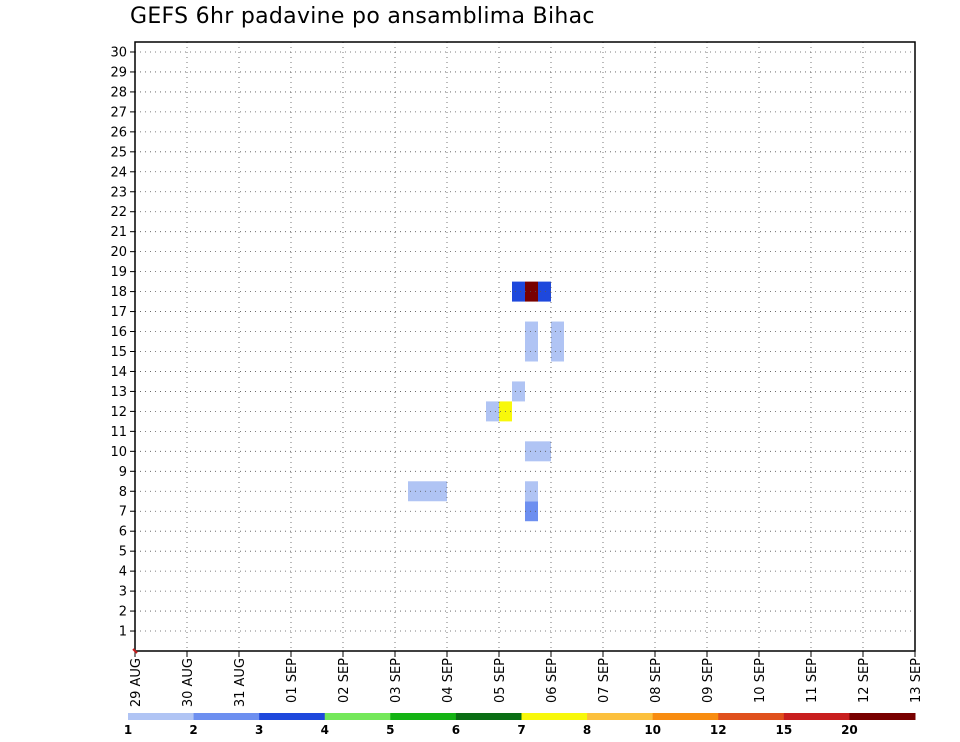 Image resolution: width=960 pixels, height=742 pixels. Describe the element at coordinates (118, 352) in the screenshot. I see `y-tick-label: 15` at that location.